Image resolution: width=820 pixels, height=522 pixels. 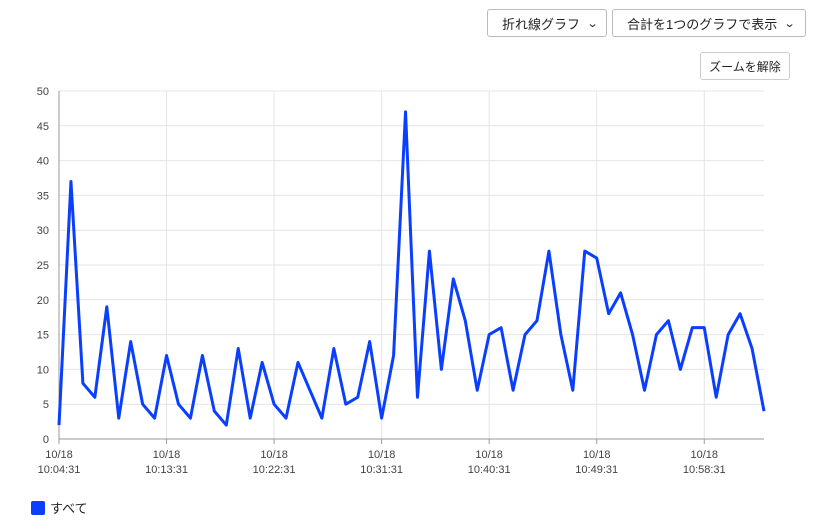 I want to click on chart-type-select-value: 折れ線グラフ, so click(x=541, y=24).